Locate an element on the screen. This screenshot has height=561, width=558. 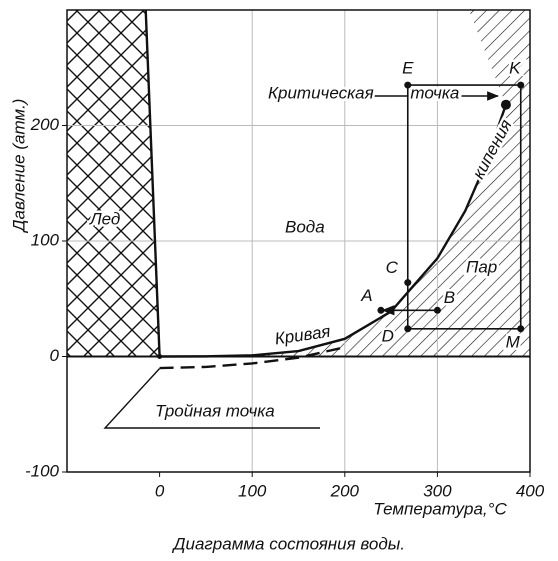
state-label: B is located at coordinates (449, 297).